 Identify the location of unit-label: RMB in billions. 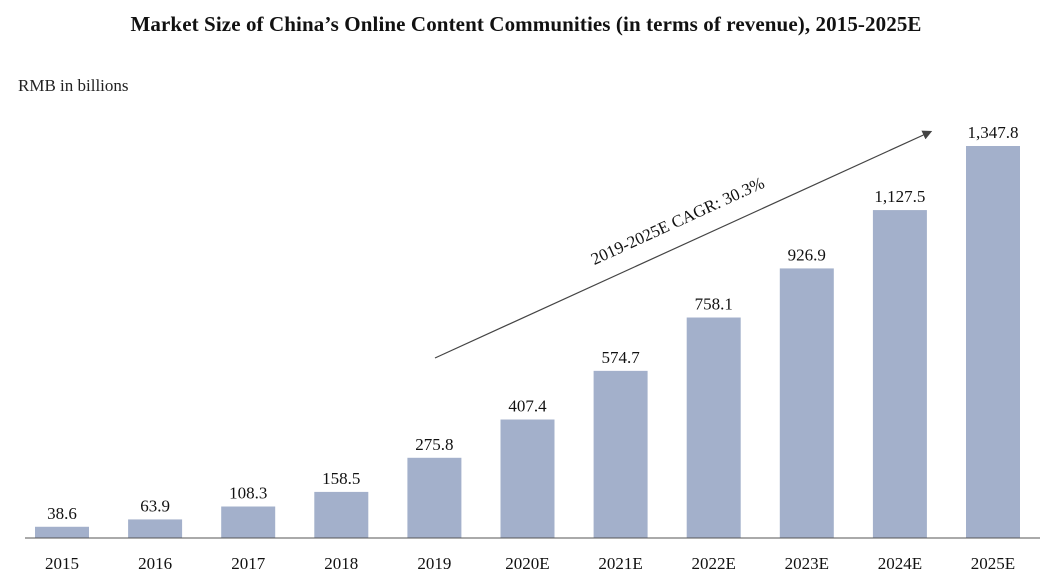
(73, 85).